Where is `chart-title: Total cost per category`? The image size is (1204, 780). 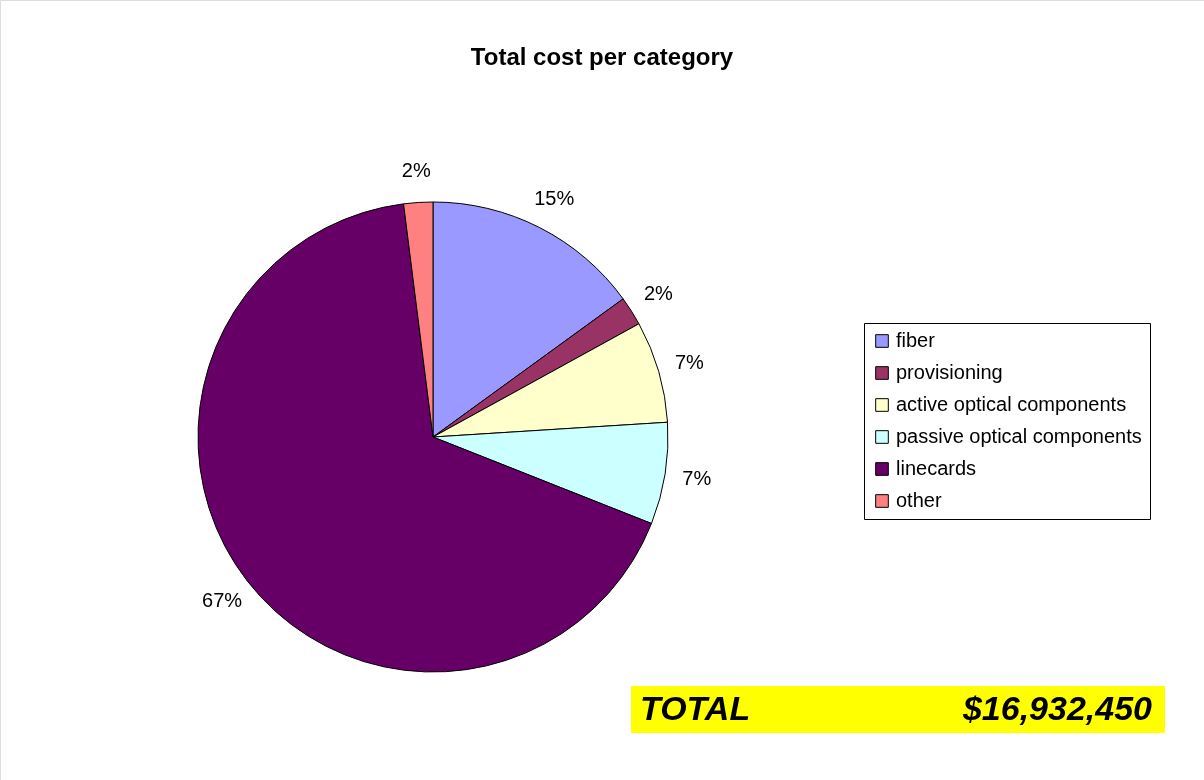 chart-title: Total cost per category is located at coordinates (602, 56).